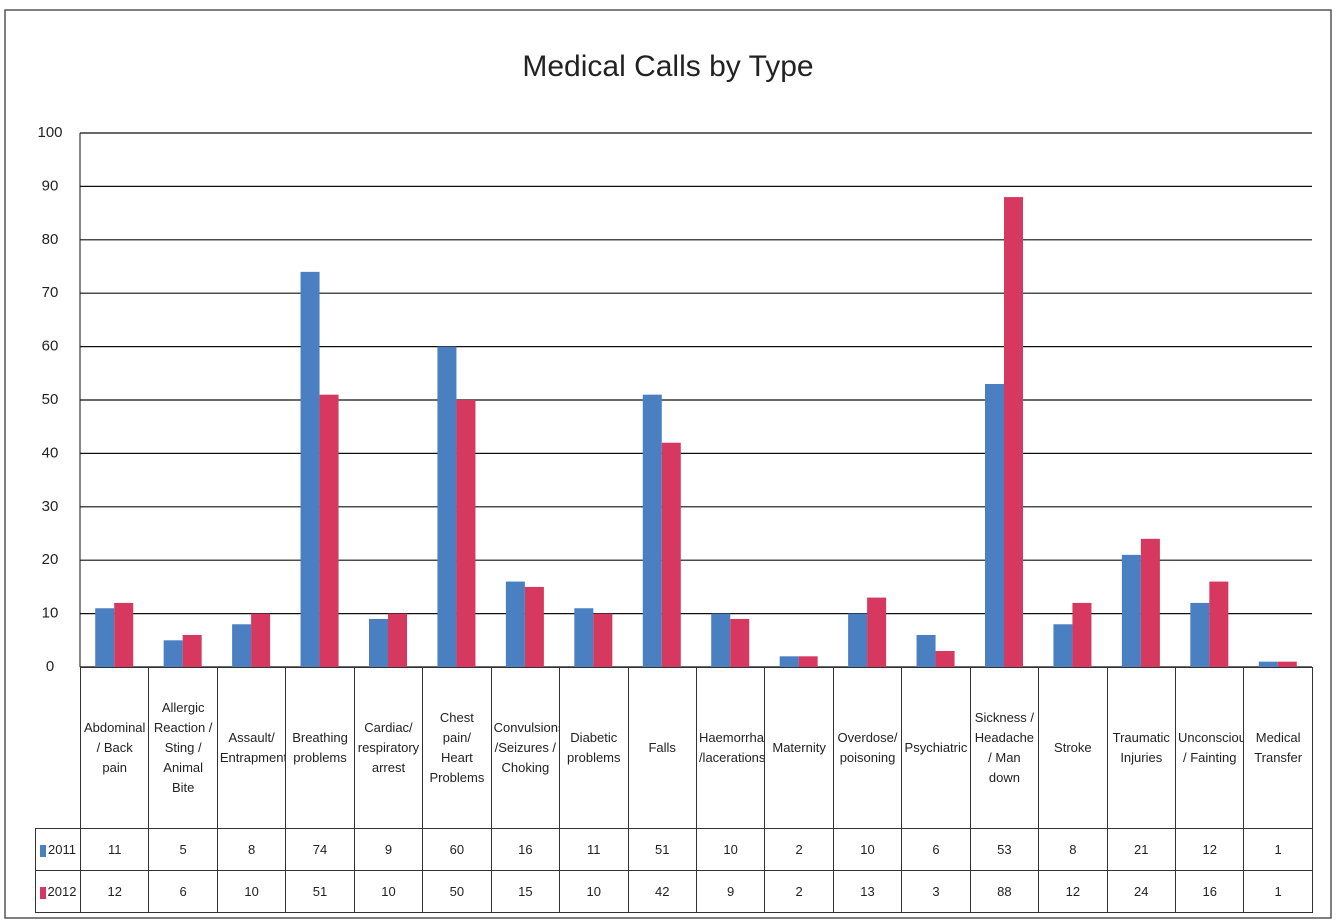 Image resolution: width=1336 pixels, height=922 pixels. Describe the element at coordinates (50, 559) in the screenshot. I see `y-tick-label: 20` at that location.